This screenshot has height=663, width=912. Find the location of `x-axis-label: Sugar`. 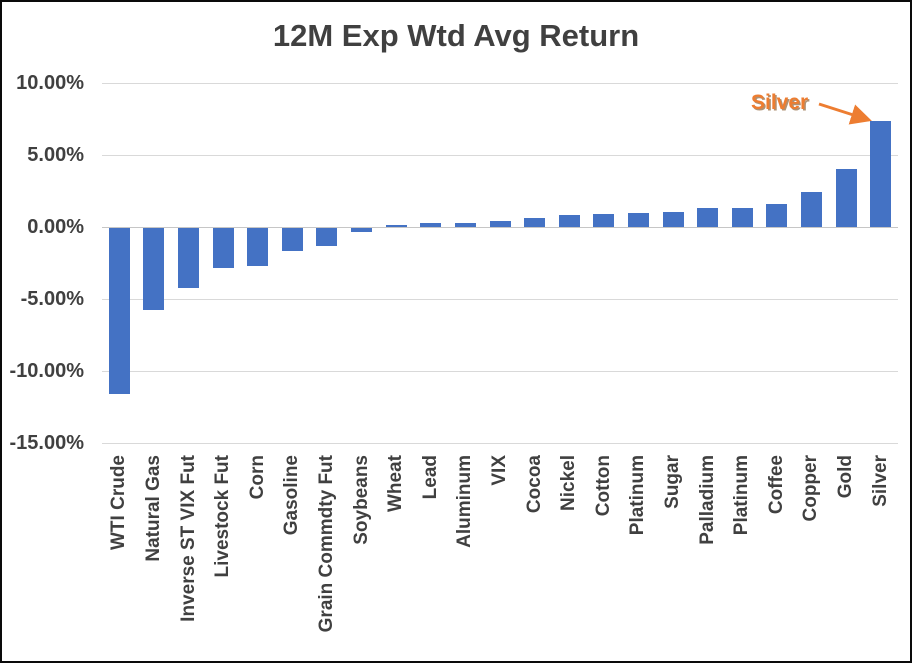

x-axis-label: Sugar is located at coordinates (672, 482).